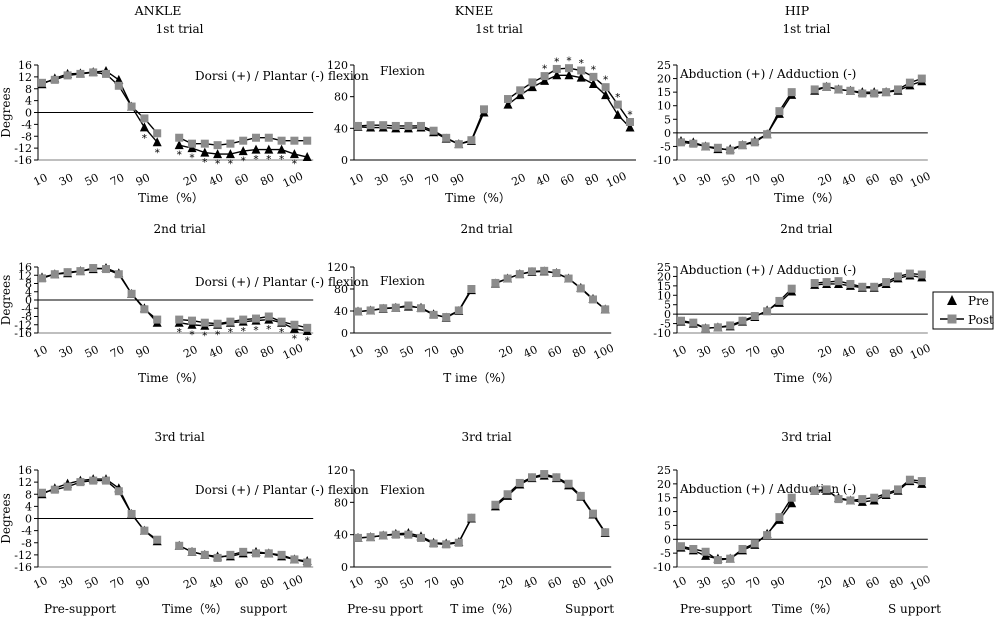 The image size is (1000, 617). I want to click on x-axis-label: T ime（%）, so click(478, 378).